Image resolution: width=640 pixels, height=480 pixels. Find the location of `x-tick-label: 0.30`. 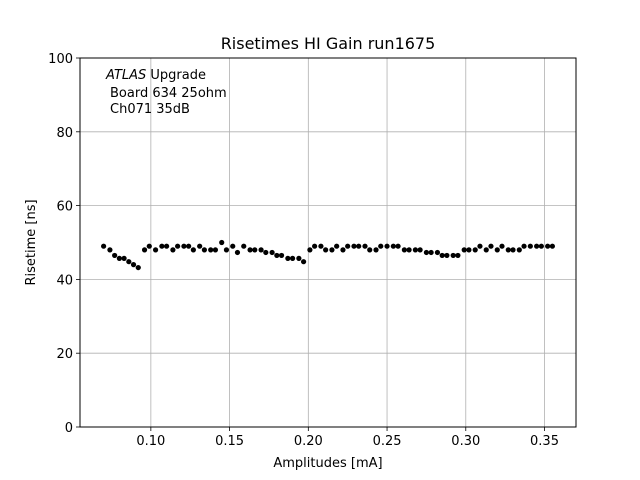

x-tick-label: 0.30 is located at coordinates (465, 441).